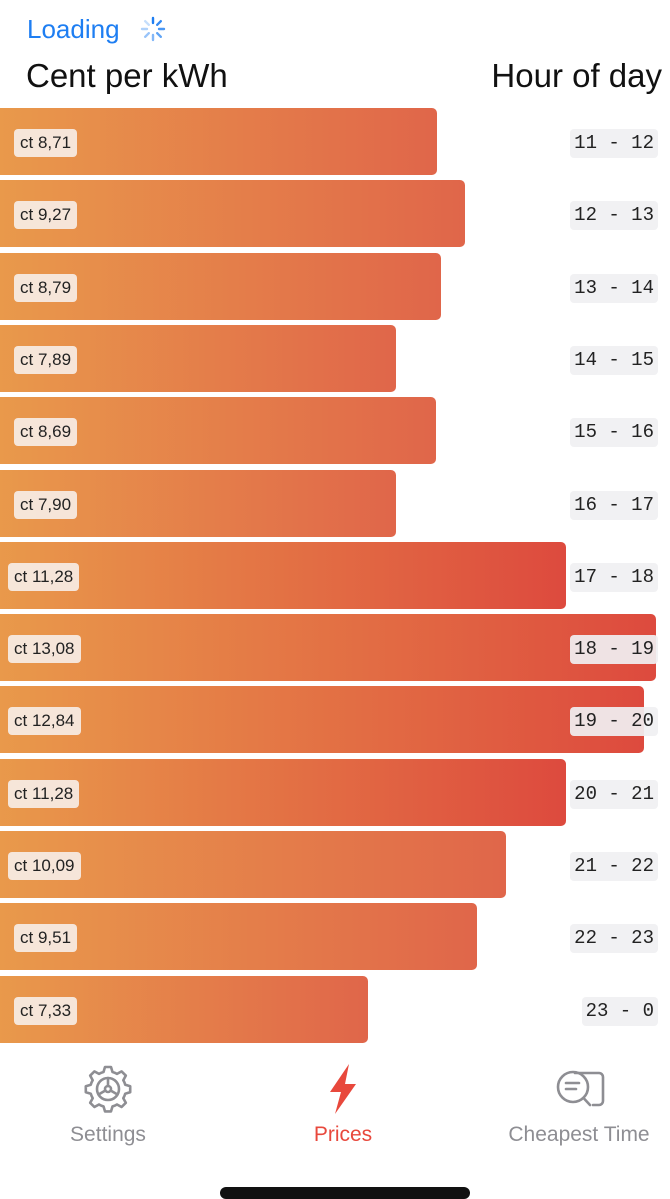 This screenshot has height=1199, width=670. I want to click on price-row: ct 11,28 20 - 21, so click(335, 792).